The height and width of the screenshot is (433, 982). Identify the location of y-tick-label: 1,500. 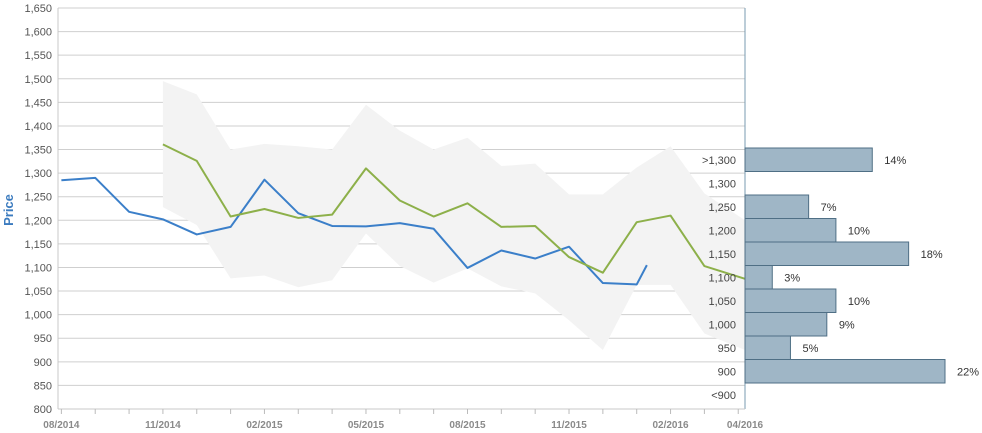
(38, 80).